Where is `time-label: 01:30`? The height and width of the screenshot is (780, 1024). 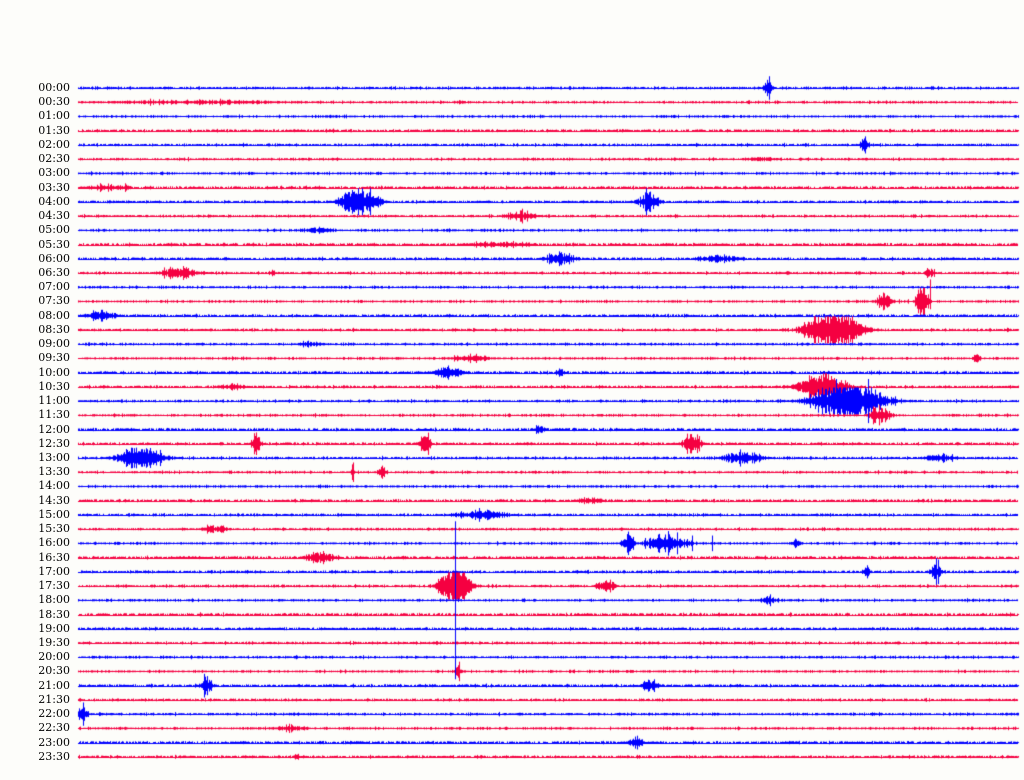
time-label: 01:30 is located at coordinates (54, 130).